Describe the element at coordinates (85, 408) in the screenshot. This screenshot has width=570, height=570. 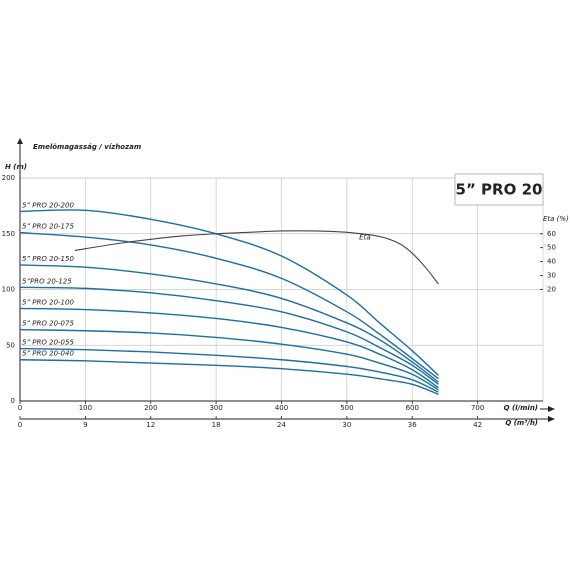
I see `x-tick-label: 100` at that location.